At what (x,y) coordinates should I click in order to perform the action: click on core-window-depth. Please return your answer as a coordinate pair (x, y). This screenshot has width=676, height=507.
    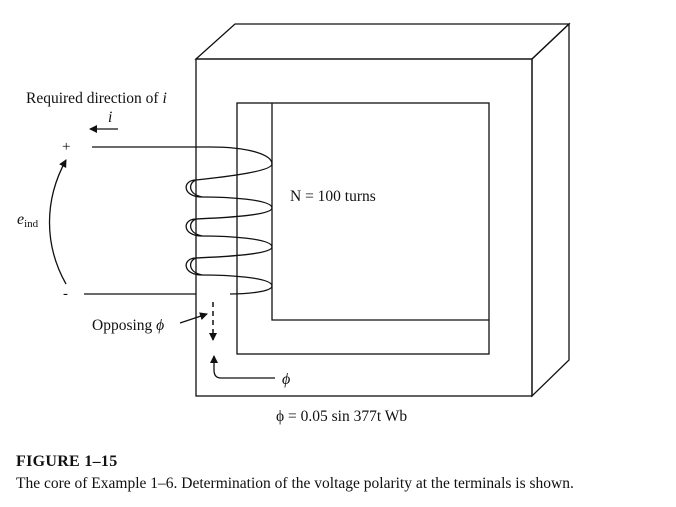
    Looking at the image, I should click on (380, 212).